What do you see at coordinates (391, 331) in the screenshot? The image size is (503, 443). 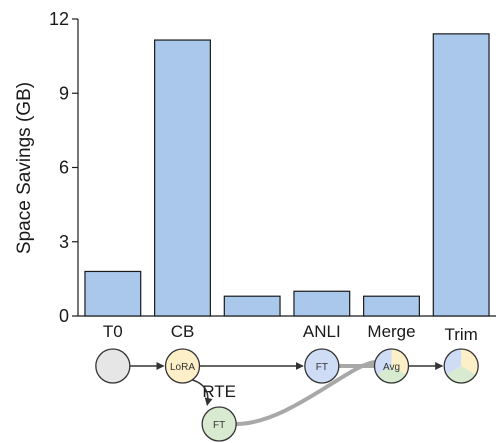 I see `category-label-merge: Merge` at bounding box center [391, 331].